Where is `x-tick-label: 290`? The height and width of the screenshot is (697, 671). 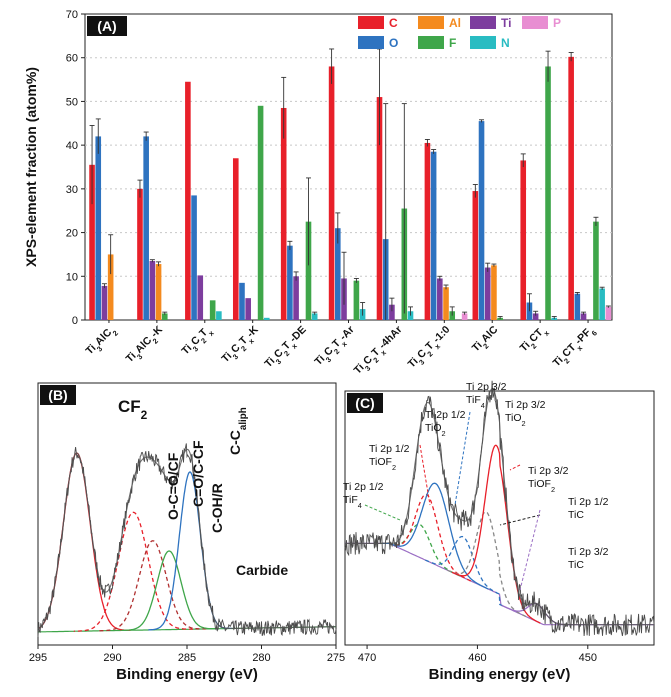
x-tick-label: 290 is located at coordinates (112, 658).